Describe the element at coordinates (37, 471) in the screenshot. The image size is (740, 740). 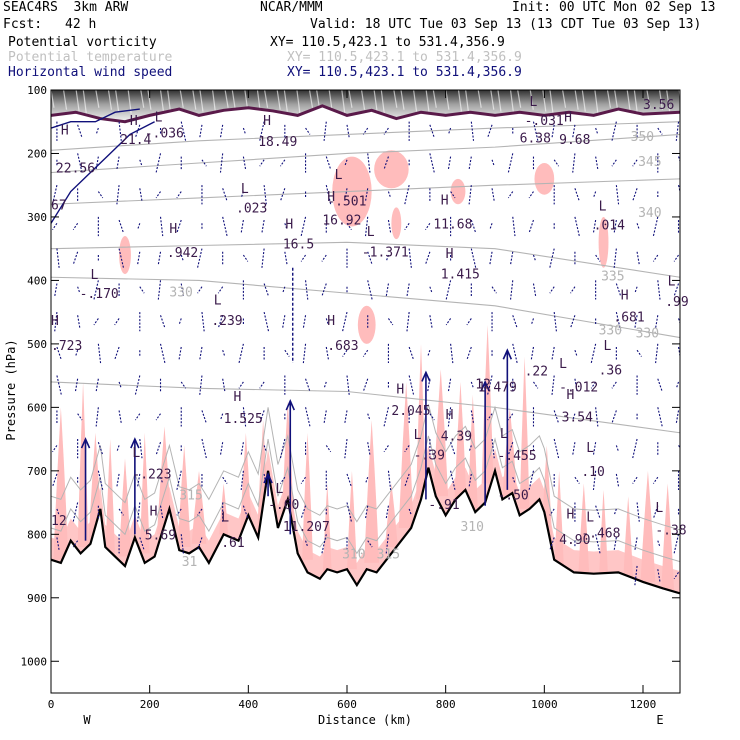
I see `y-tick-label: 700` at that location.